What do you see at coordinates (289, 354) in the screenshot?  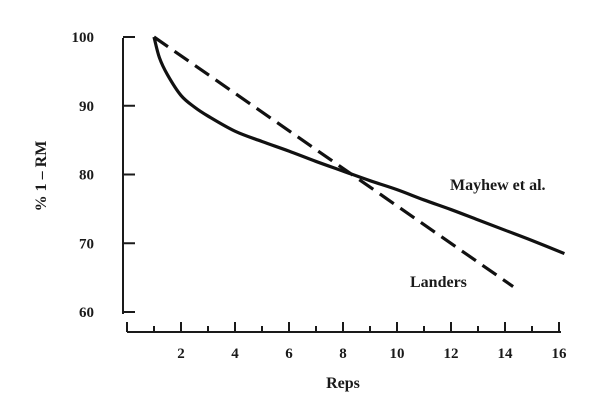 I see `x-tick-label: 6` at bounding box center [289, 354].